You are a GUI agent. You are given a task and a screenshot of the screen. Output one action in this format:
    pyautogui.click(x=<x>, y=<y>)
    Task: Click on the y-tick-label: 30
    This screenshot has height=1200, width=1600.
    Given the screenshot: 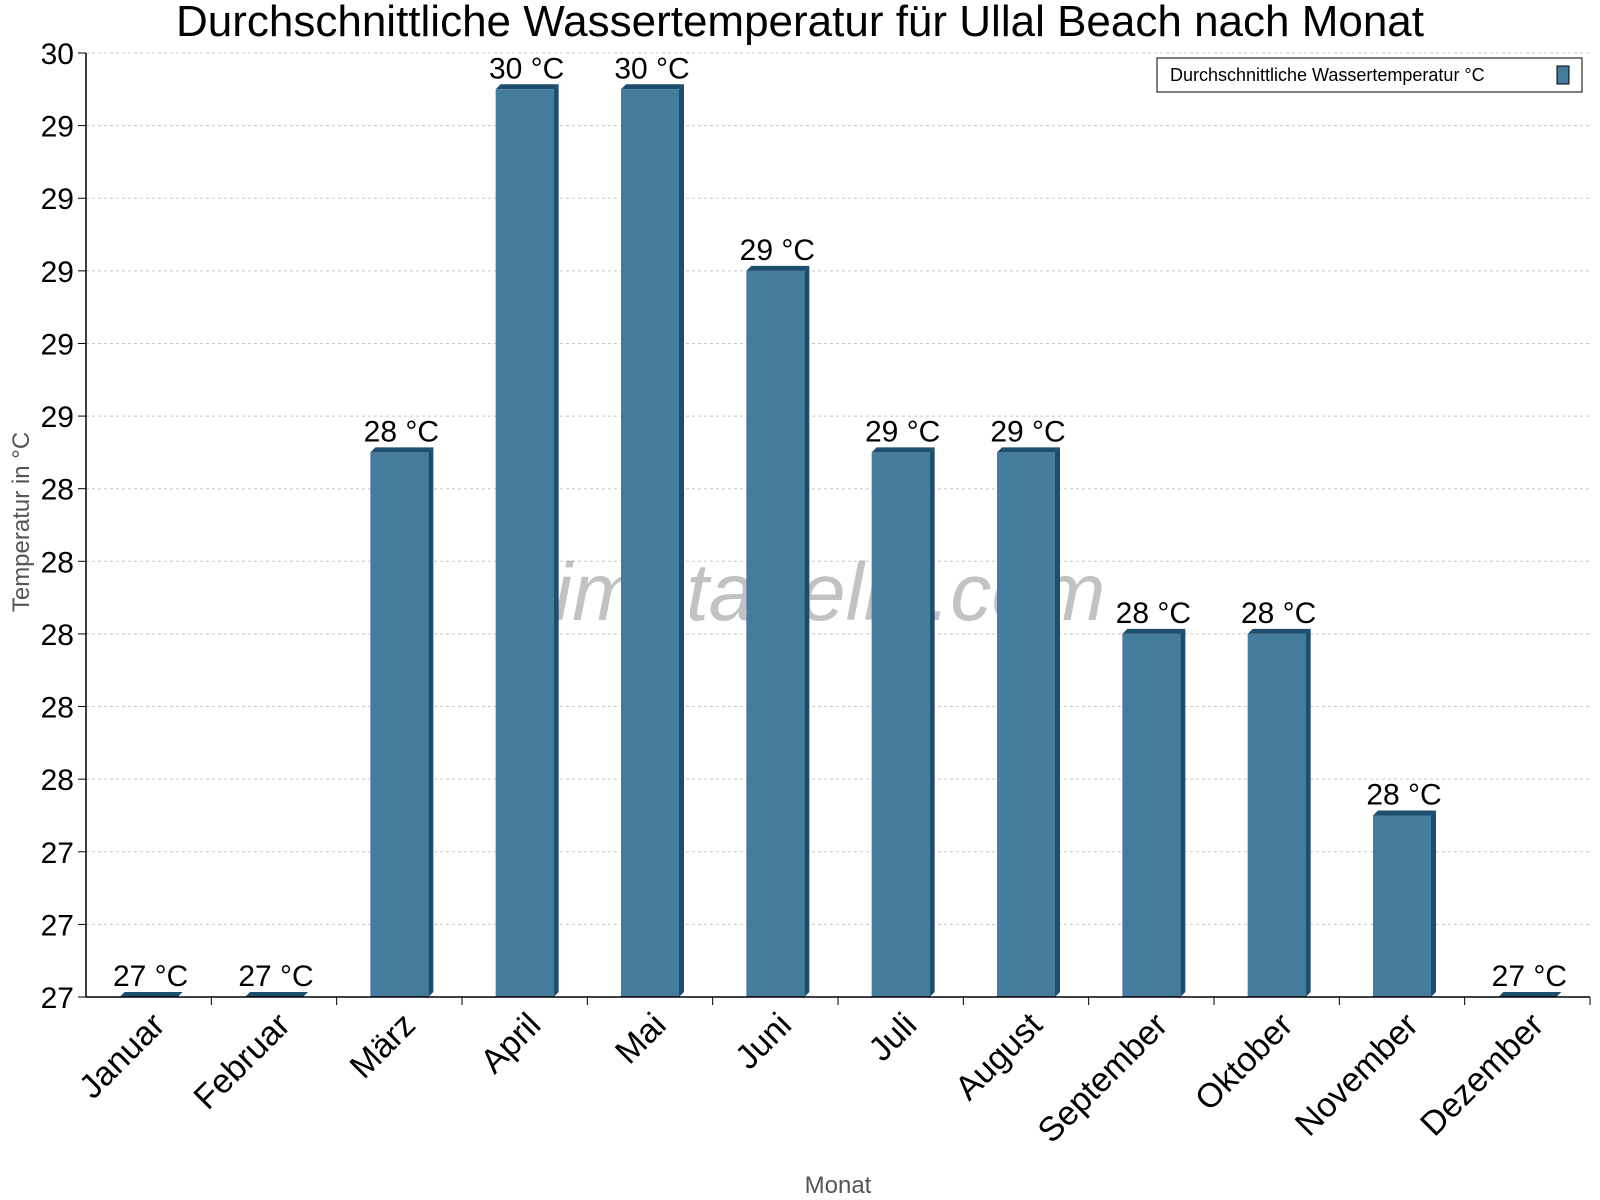 What is the action you would take?
    pyautogui.click(x=57, y=54)
    